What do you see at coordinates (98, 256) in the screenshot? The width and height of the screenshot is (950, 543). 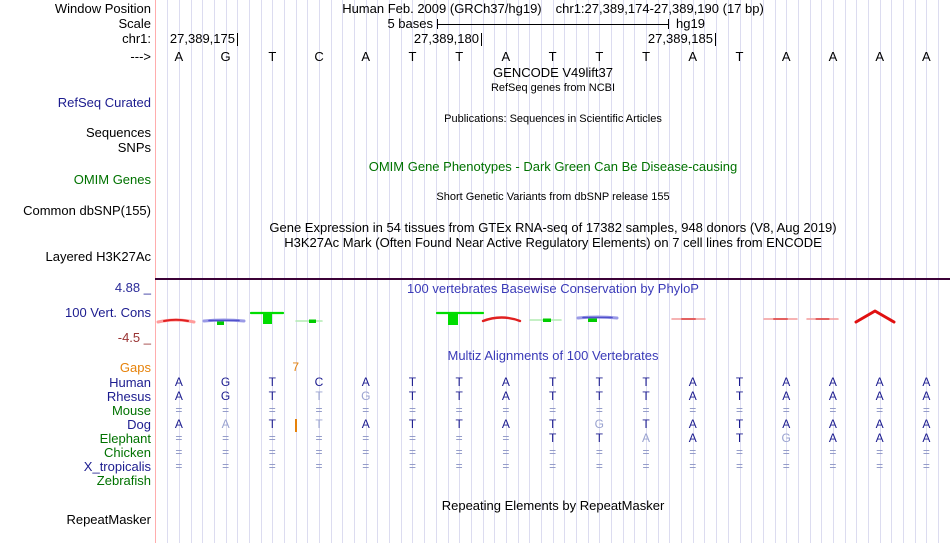 I see `track-label-layered-h3k27ac: Layered H3K27Ac` at bounding box center [98, 256].